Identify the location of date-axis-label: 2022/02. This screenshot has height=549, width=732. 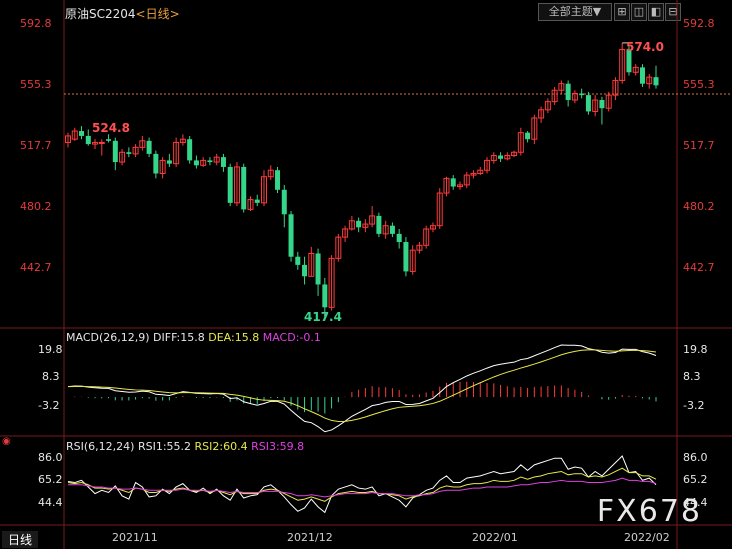
(647, 537).